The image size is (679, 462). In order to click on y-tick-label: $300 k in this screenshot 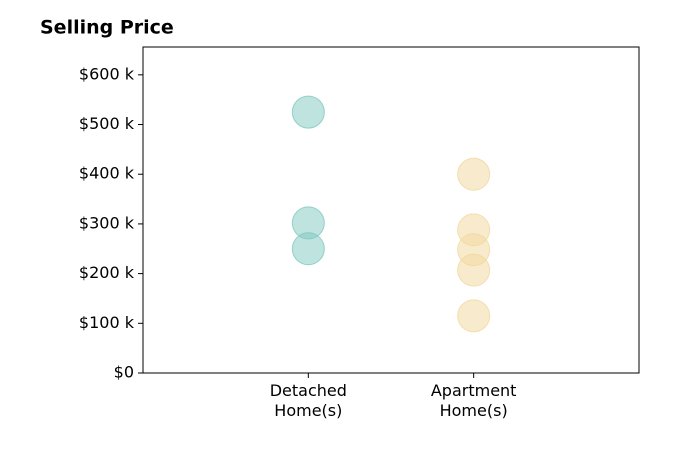, I will do `click(107, 222)`.